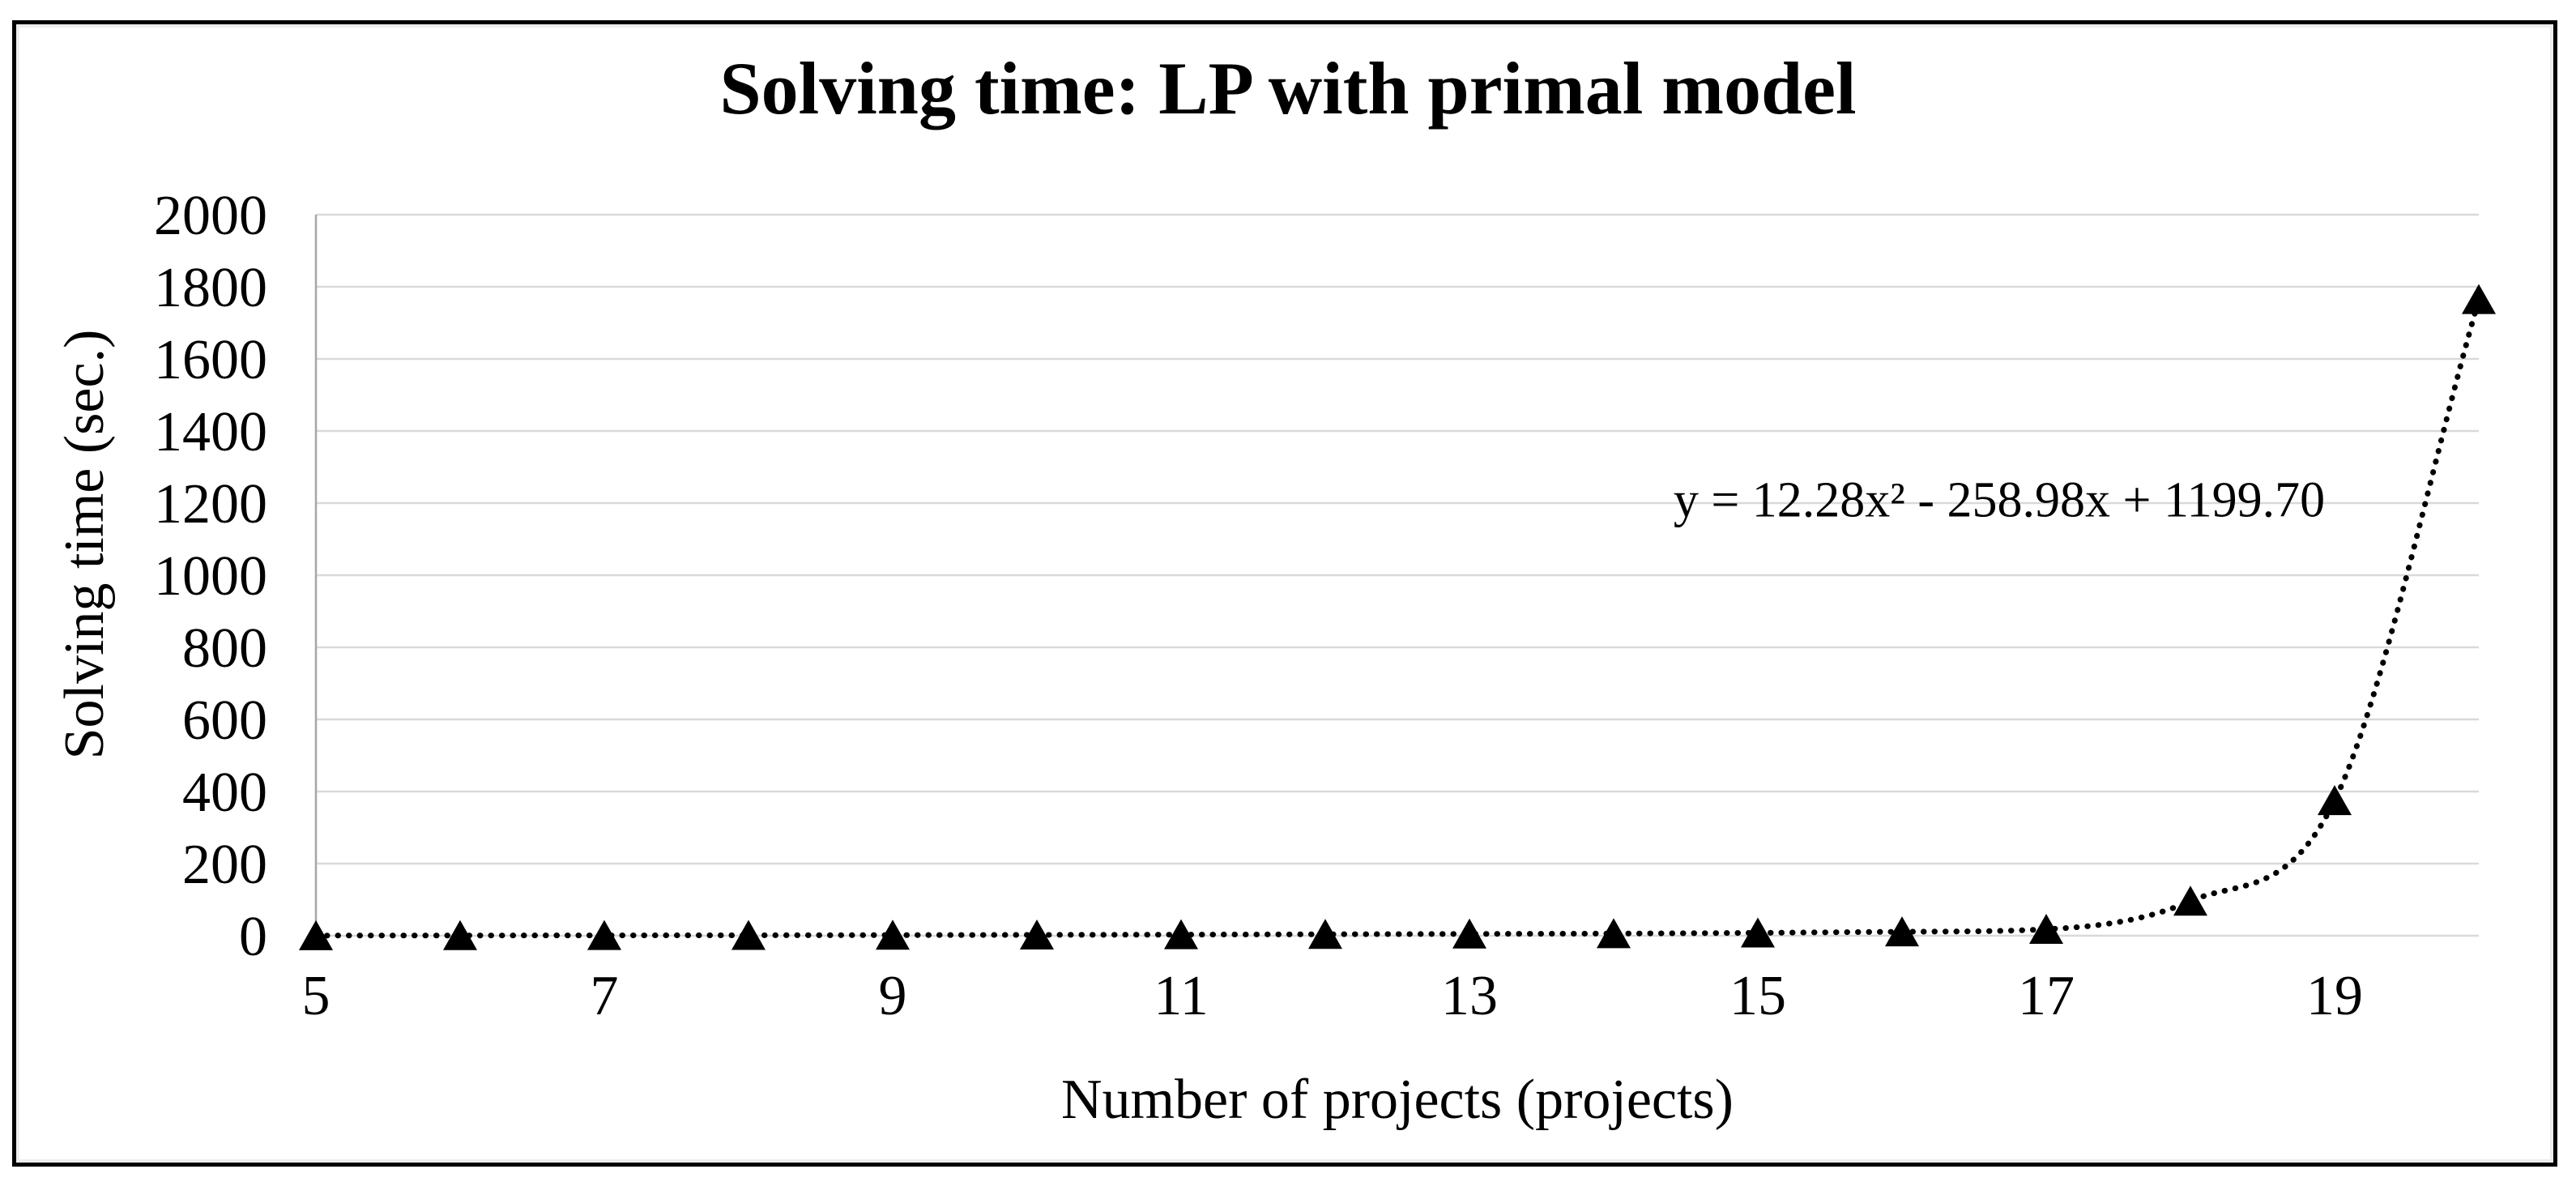 The width and height of the screenshot is (2576, 1182). Describe the element at coordinates (253, 937) in the screenshot. I see `y-tick-label-0: 0` at that location.